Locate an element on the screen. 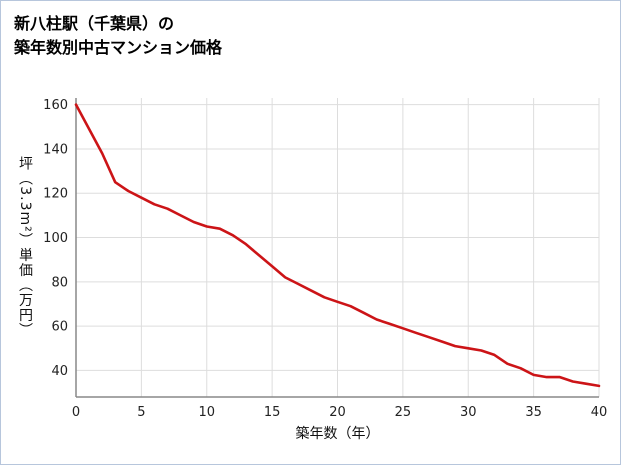 The width and height of the screenshot is (621, 465). y-tick-label: 100 is located at coordinates (55, 238).